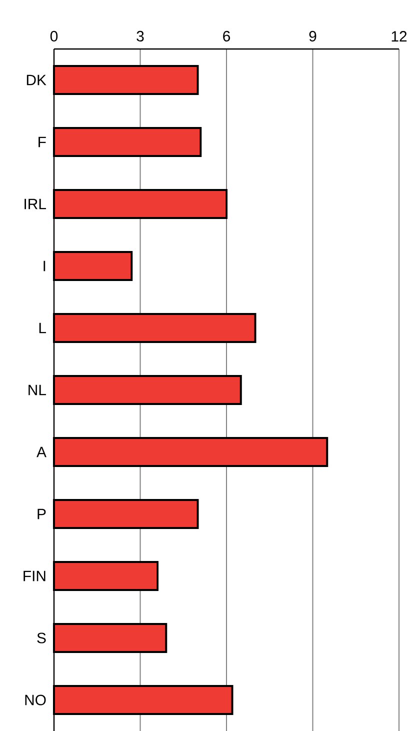 The height and width of the screenshot is (731, 409). Describe the element at coordinates (35, 576) in the screenshot. I see `y-tick-label: FIN` at that location.